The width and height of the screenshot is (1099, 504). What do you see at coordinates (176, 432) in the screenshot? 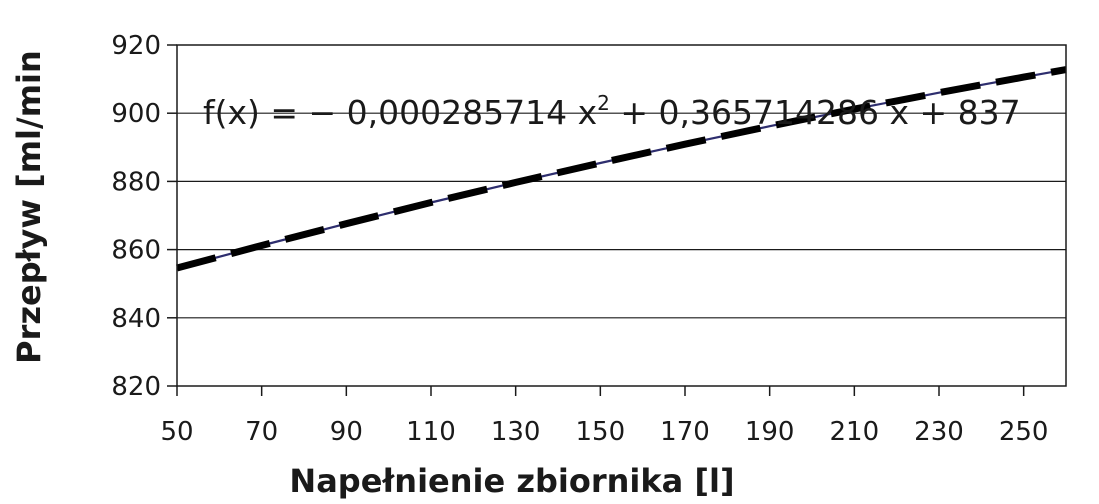
I see `x-tick-label-50: 50` at bounding box center [176, 432].